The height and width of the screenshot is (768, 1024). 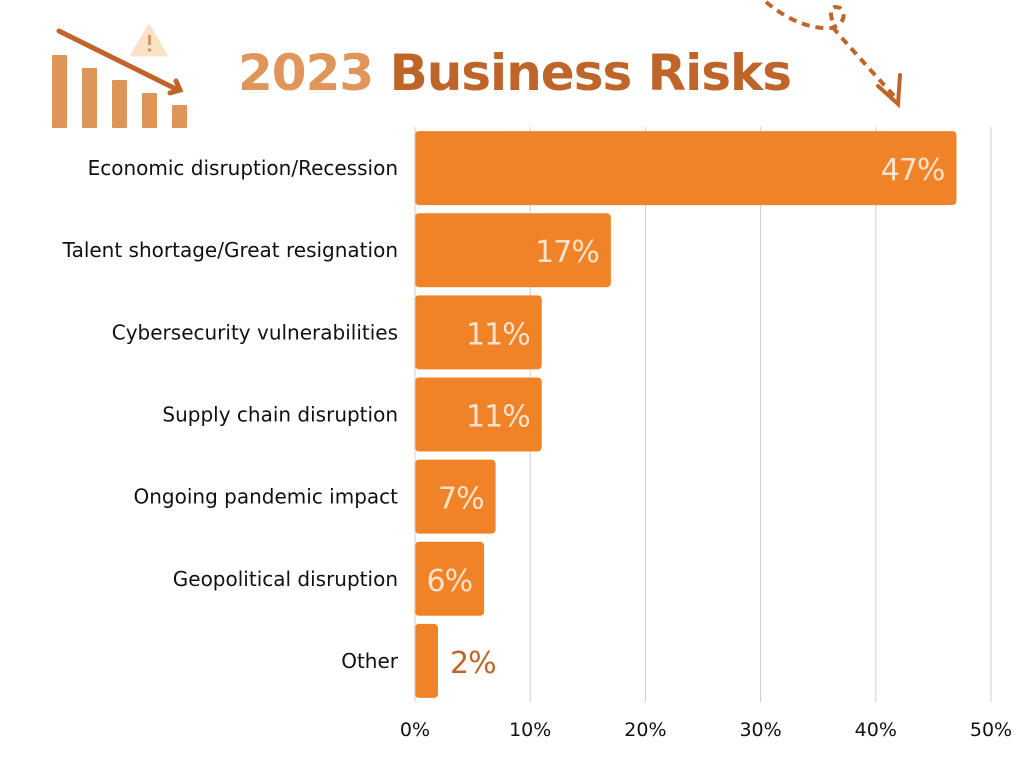 What do you see at coordinates (243, 168) in the screenshot?
I see `category-label: Economic disruption/Recession` at bounding box center [243, 168].